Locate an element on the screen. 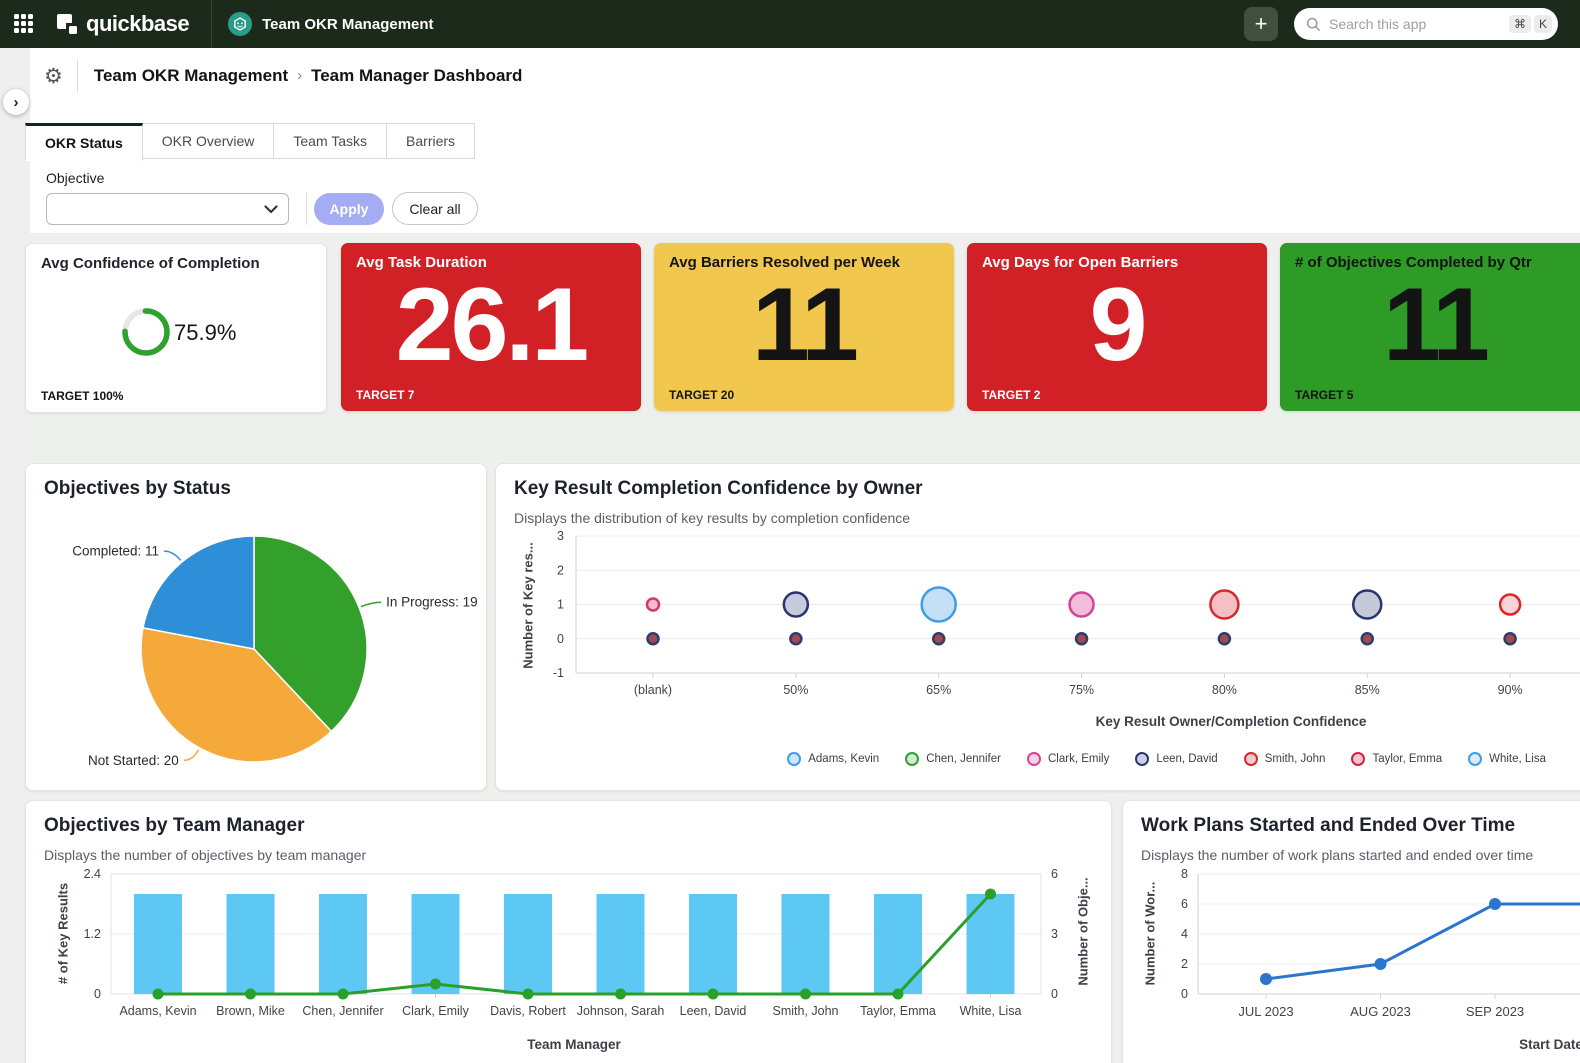 This screenshot has width=1580, height=1063. donut-gauge: 75.9% is located at coordinates (179, 332).